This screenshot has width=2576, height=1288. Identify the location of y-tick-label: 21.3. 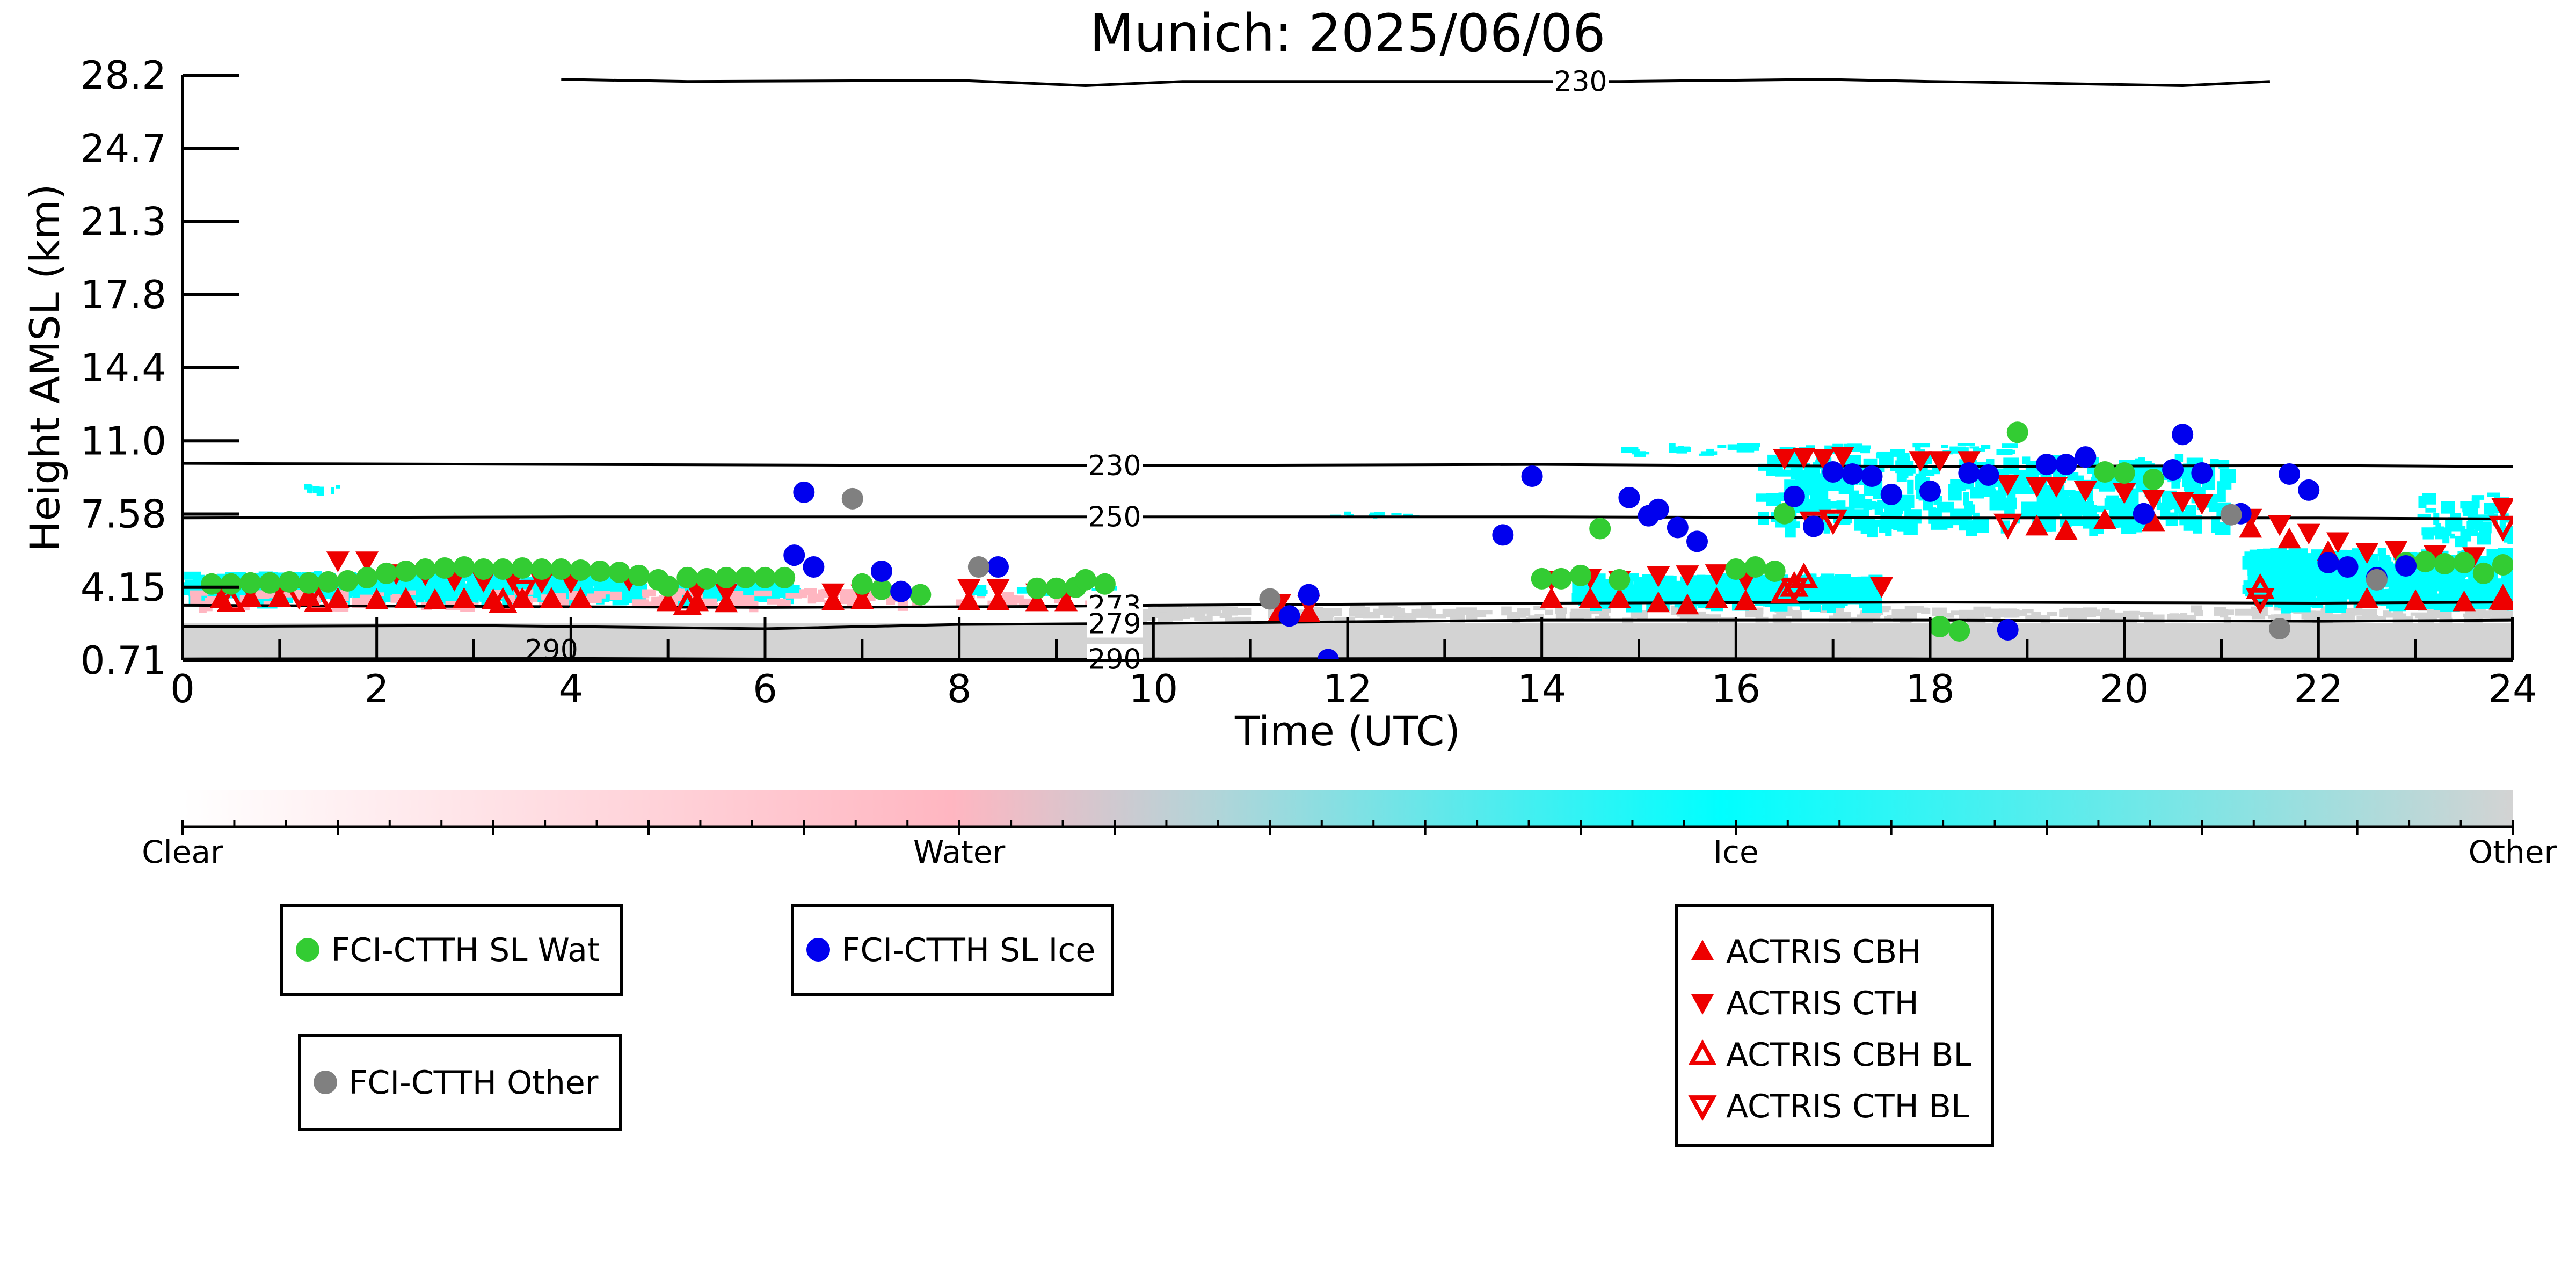
(123, 221).